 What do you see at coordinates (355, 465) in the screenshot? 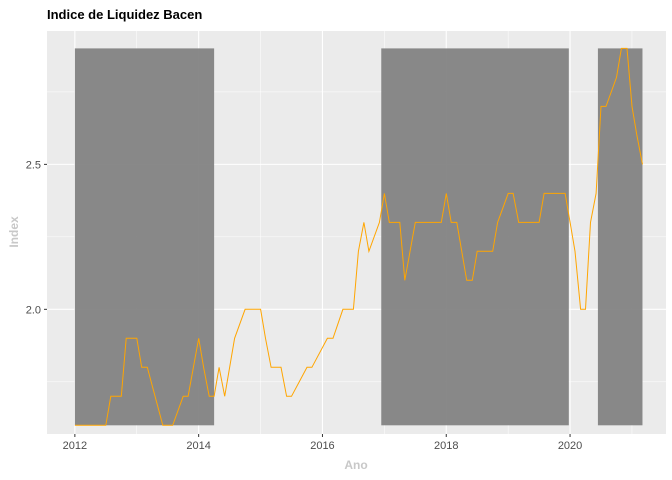
I see `x-axis-title: Ano` at bounding box center [355, 465].